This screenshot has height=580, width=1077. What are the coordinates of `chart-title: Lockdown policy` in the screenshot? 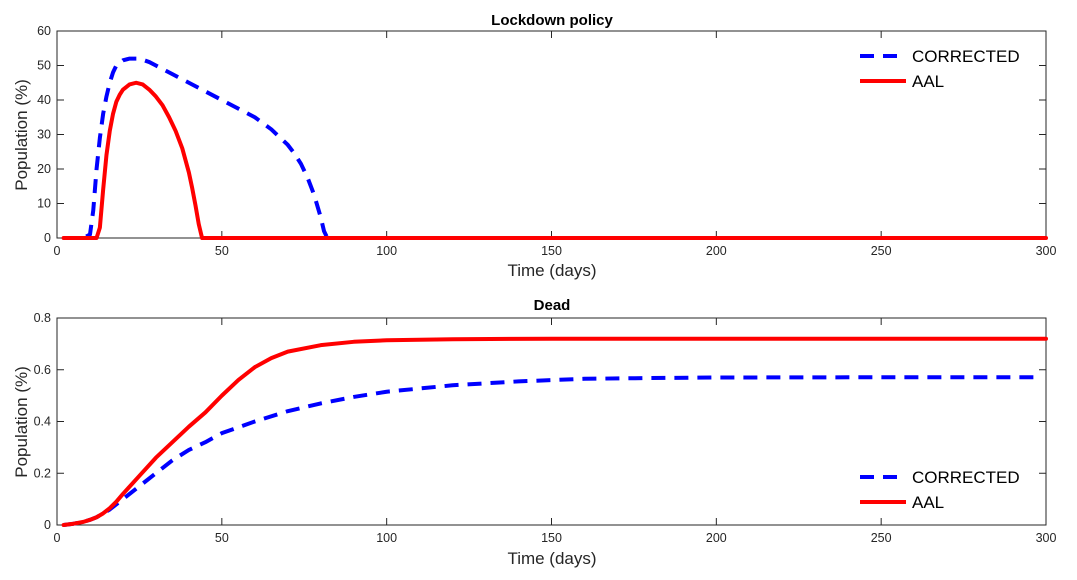 It's located at (552, 20).